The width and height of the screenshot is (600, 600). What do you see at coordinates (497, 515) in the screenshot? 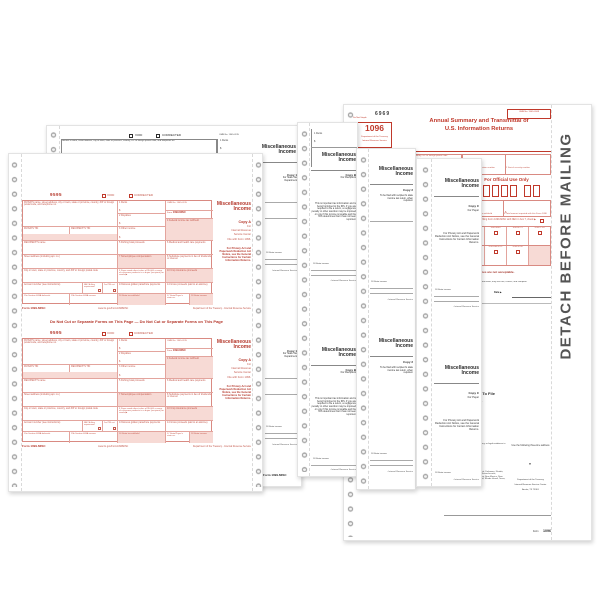
I see `footer-rule` at bounding box center [497, 515].